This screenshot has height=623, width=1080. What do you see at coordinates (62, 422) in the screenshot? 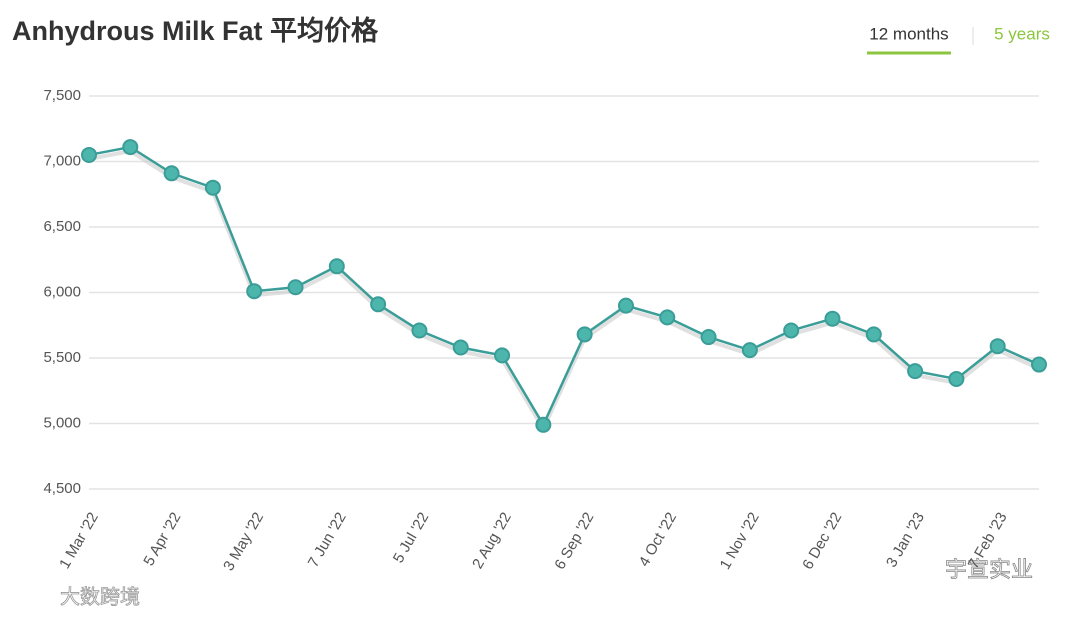
I see `y-tick-label: 5,000` at bounding box center [62, 422].